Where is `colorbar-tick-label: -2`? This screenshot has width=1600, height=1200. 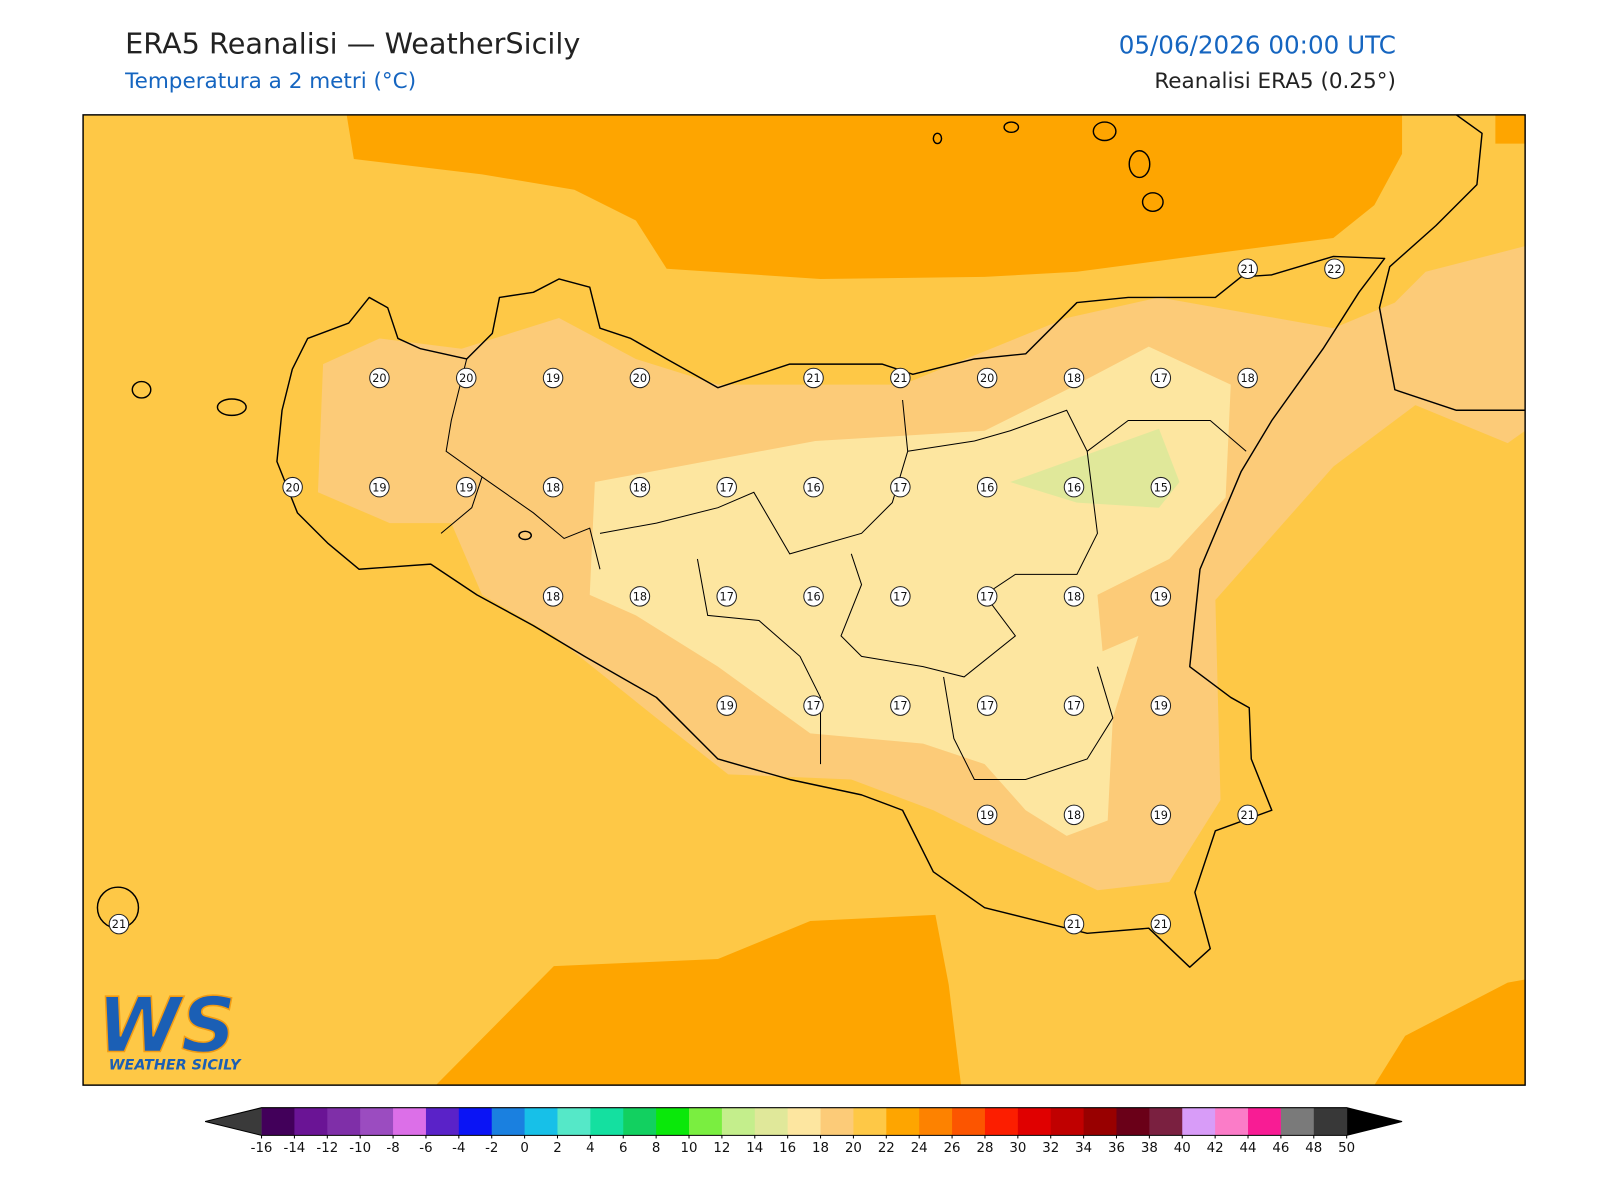 colorbar-tick-label: -2 is located at coordinates (491, 1148).